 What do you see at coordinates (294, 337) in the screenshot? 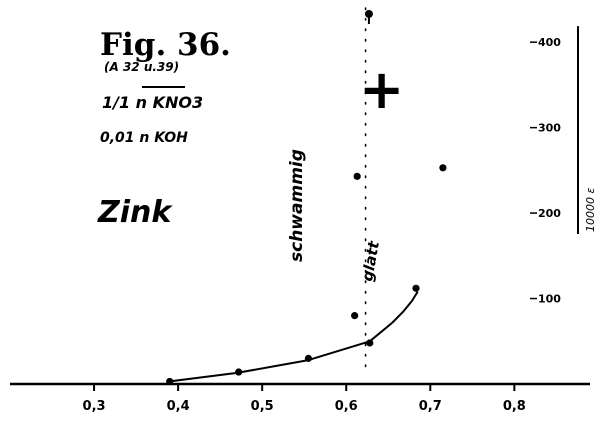
I see `series-curve` at bounding box center [294, 337].